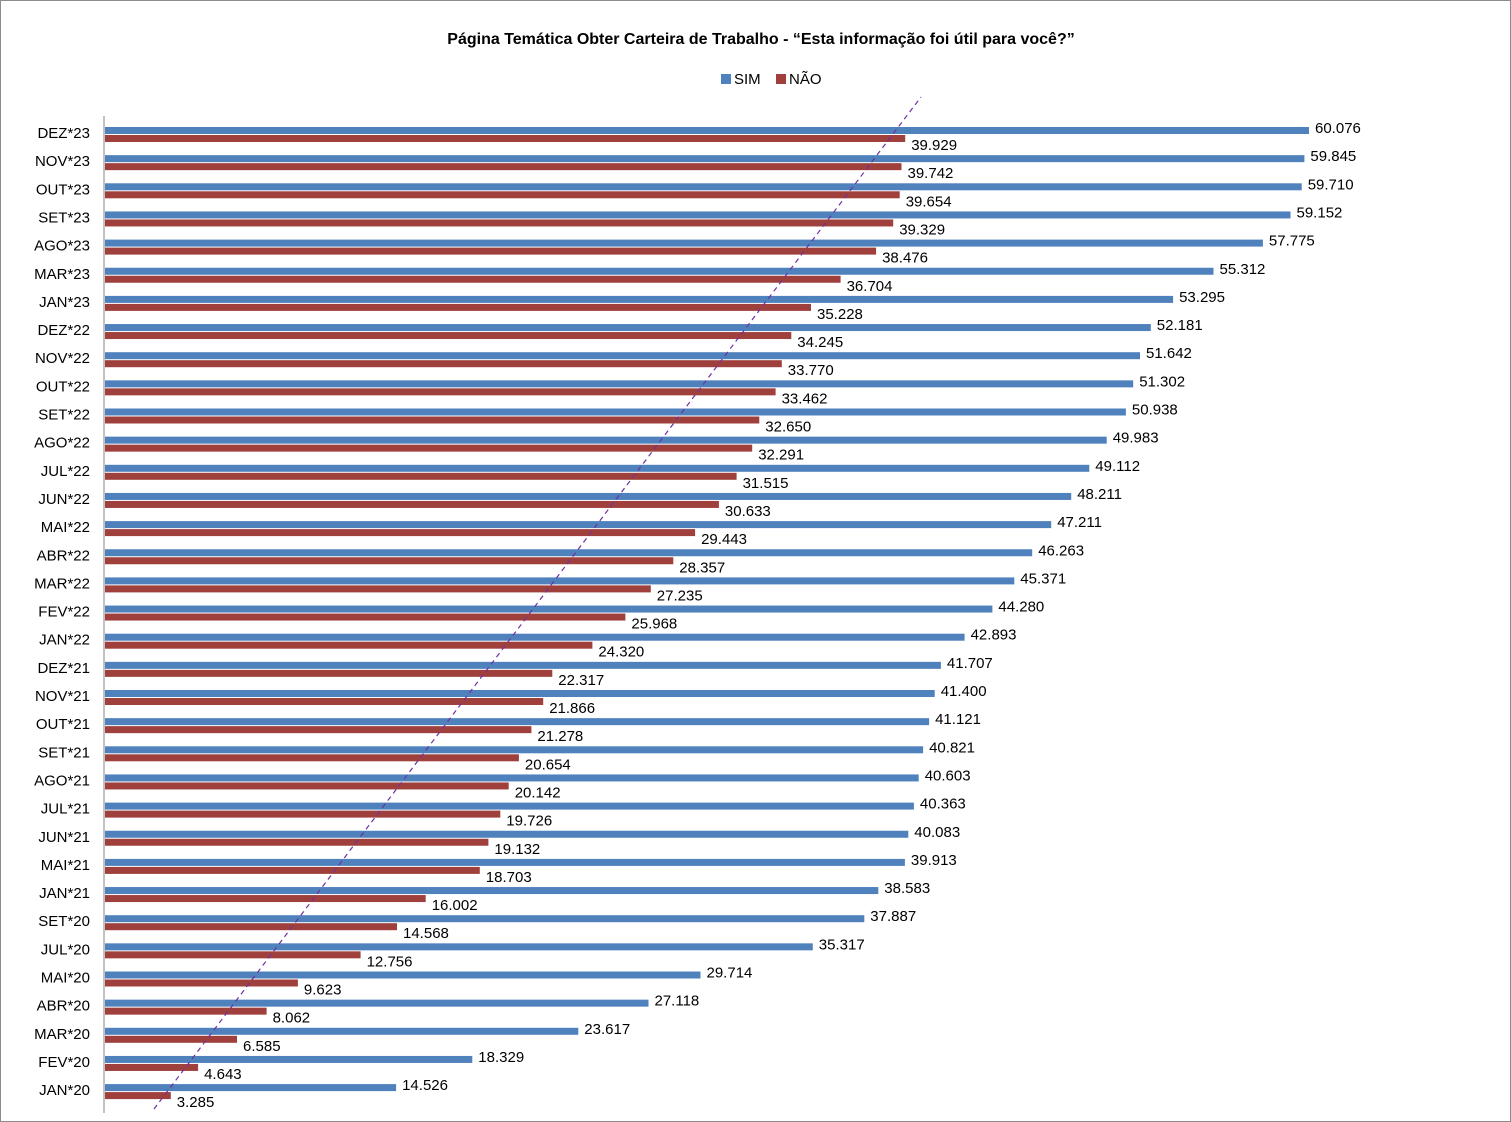 The width and height of the screenshot is (1511, 1122). I want to click on legend-label-nao: NÃO, so click(805, 79).